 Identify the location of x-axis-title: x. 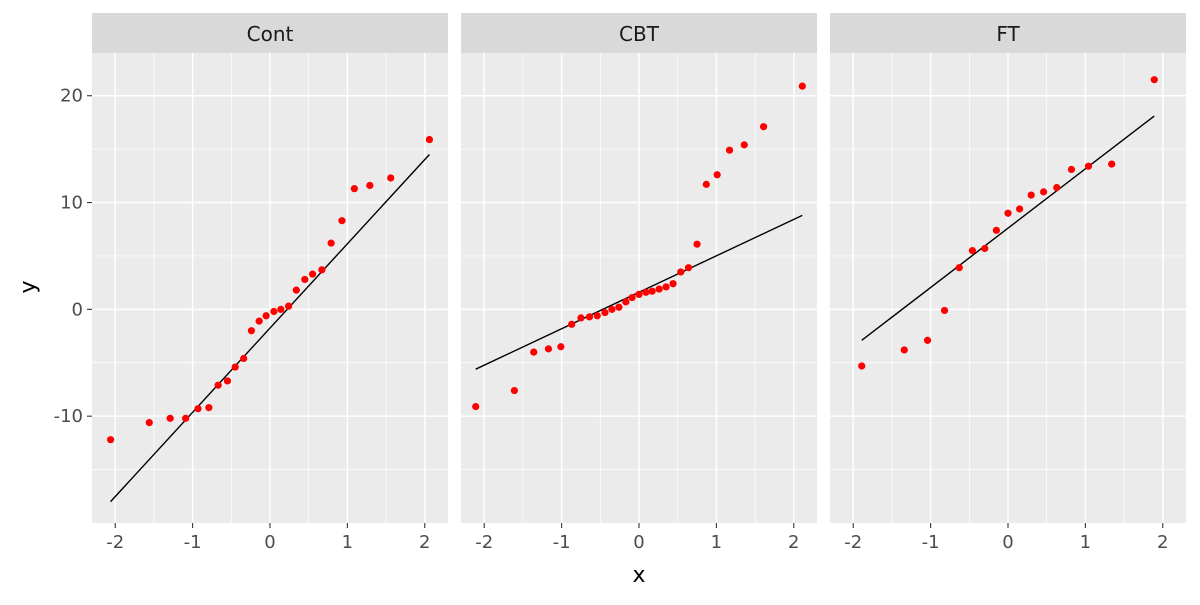
(638, 575).